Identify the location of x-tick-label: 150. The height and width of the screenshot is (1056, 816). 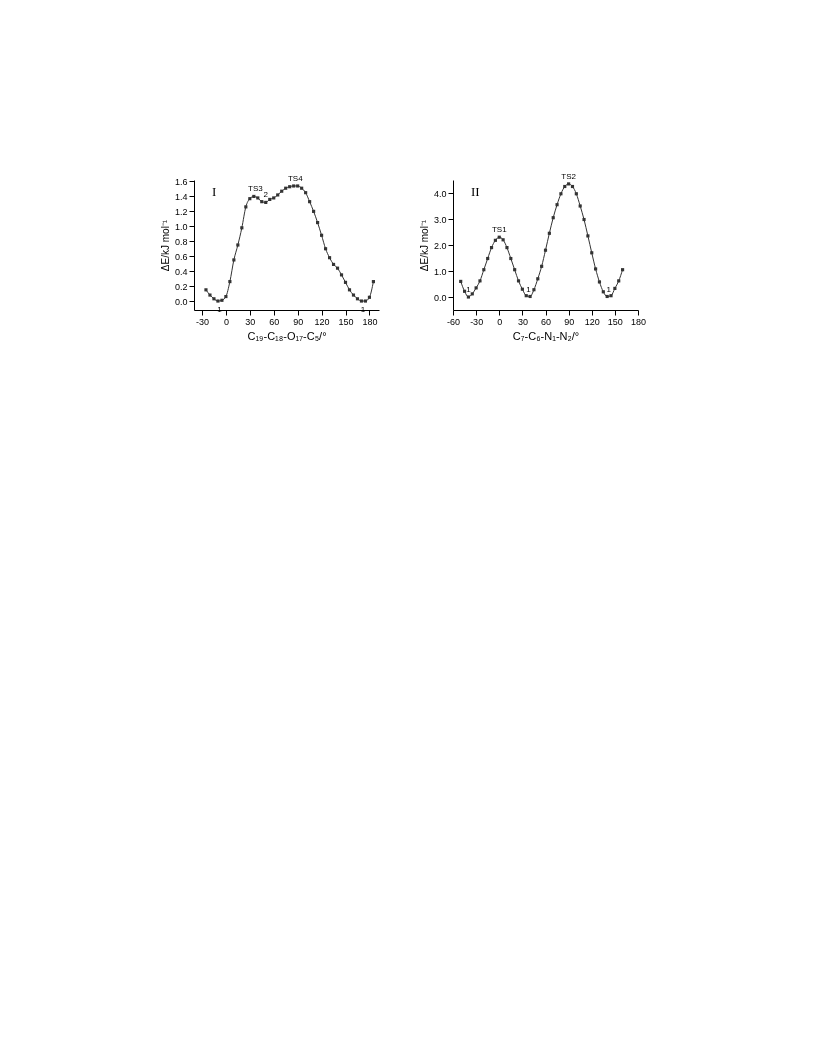
(615, 321).